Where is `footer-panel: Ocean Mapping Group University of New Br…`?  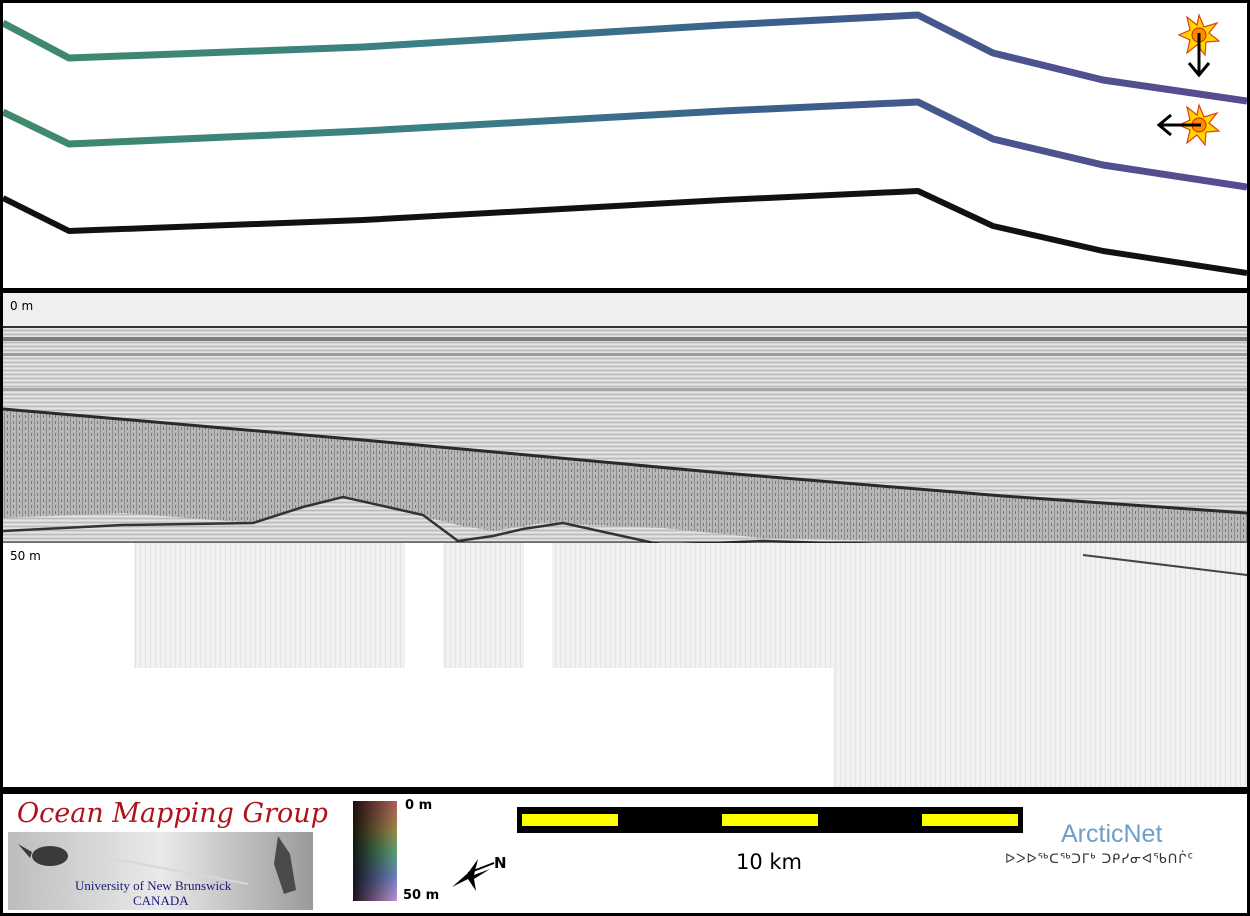 footer-panel: Ocean Mapping Group University of New Br… is located at coordinates (625, 853).